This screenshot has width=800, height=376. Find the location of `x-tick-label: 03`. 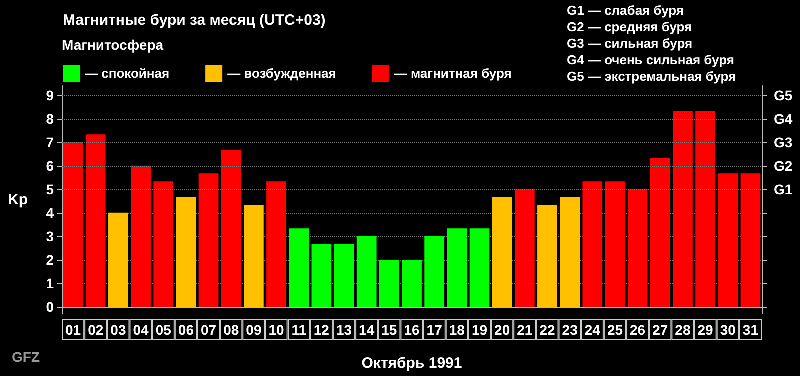

x-tick-label: 03 is located at coordinates (118, 330).